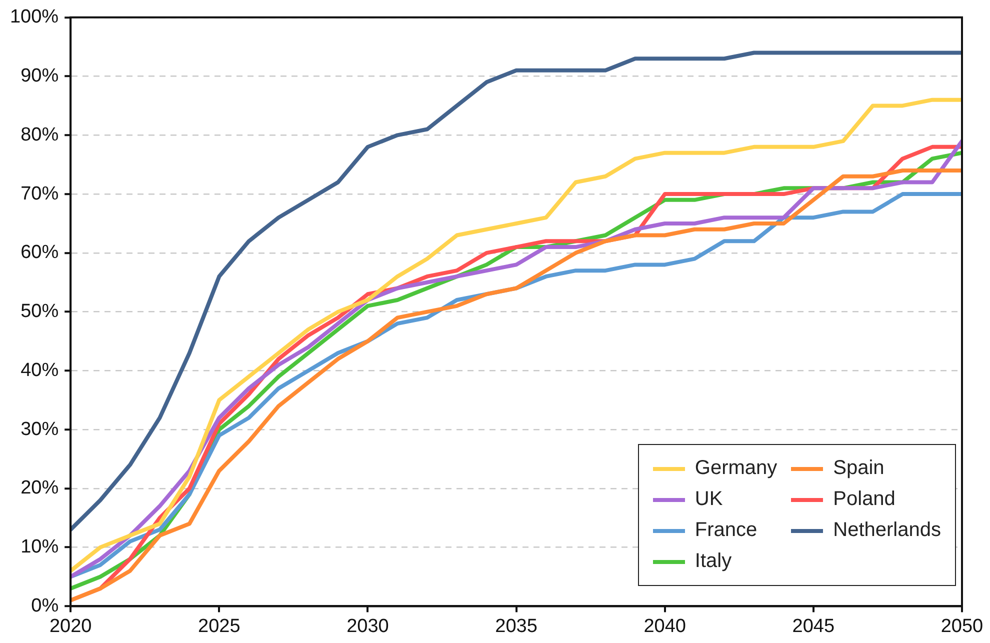  What do you see at coordinates (39, 370) in the screenshot?
I see `y-tick-label: 40%` at bounding box center [39, 370].